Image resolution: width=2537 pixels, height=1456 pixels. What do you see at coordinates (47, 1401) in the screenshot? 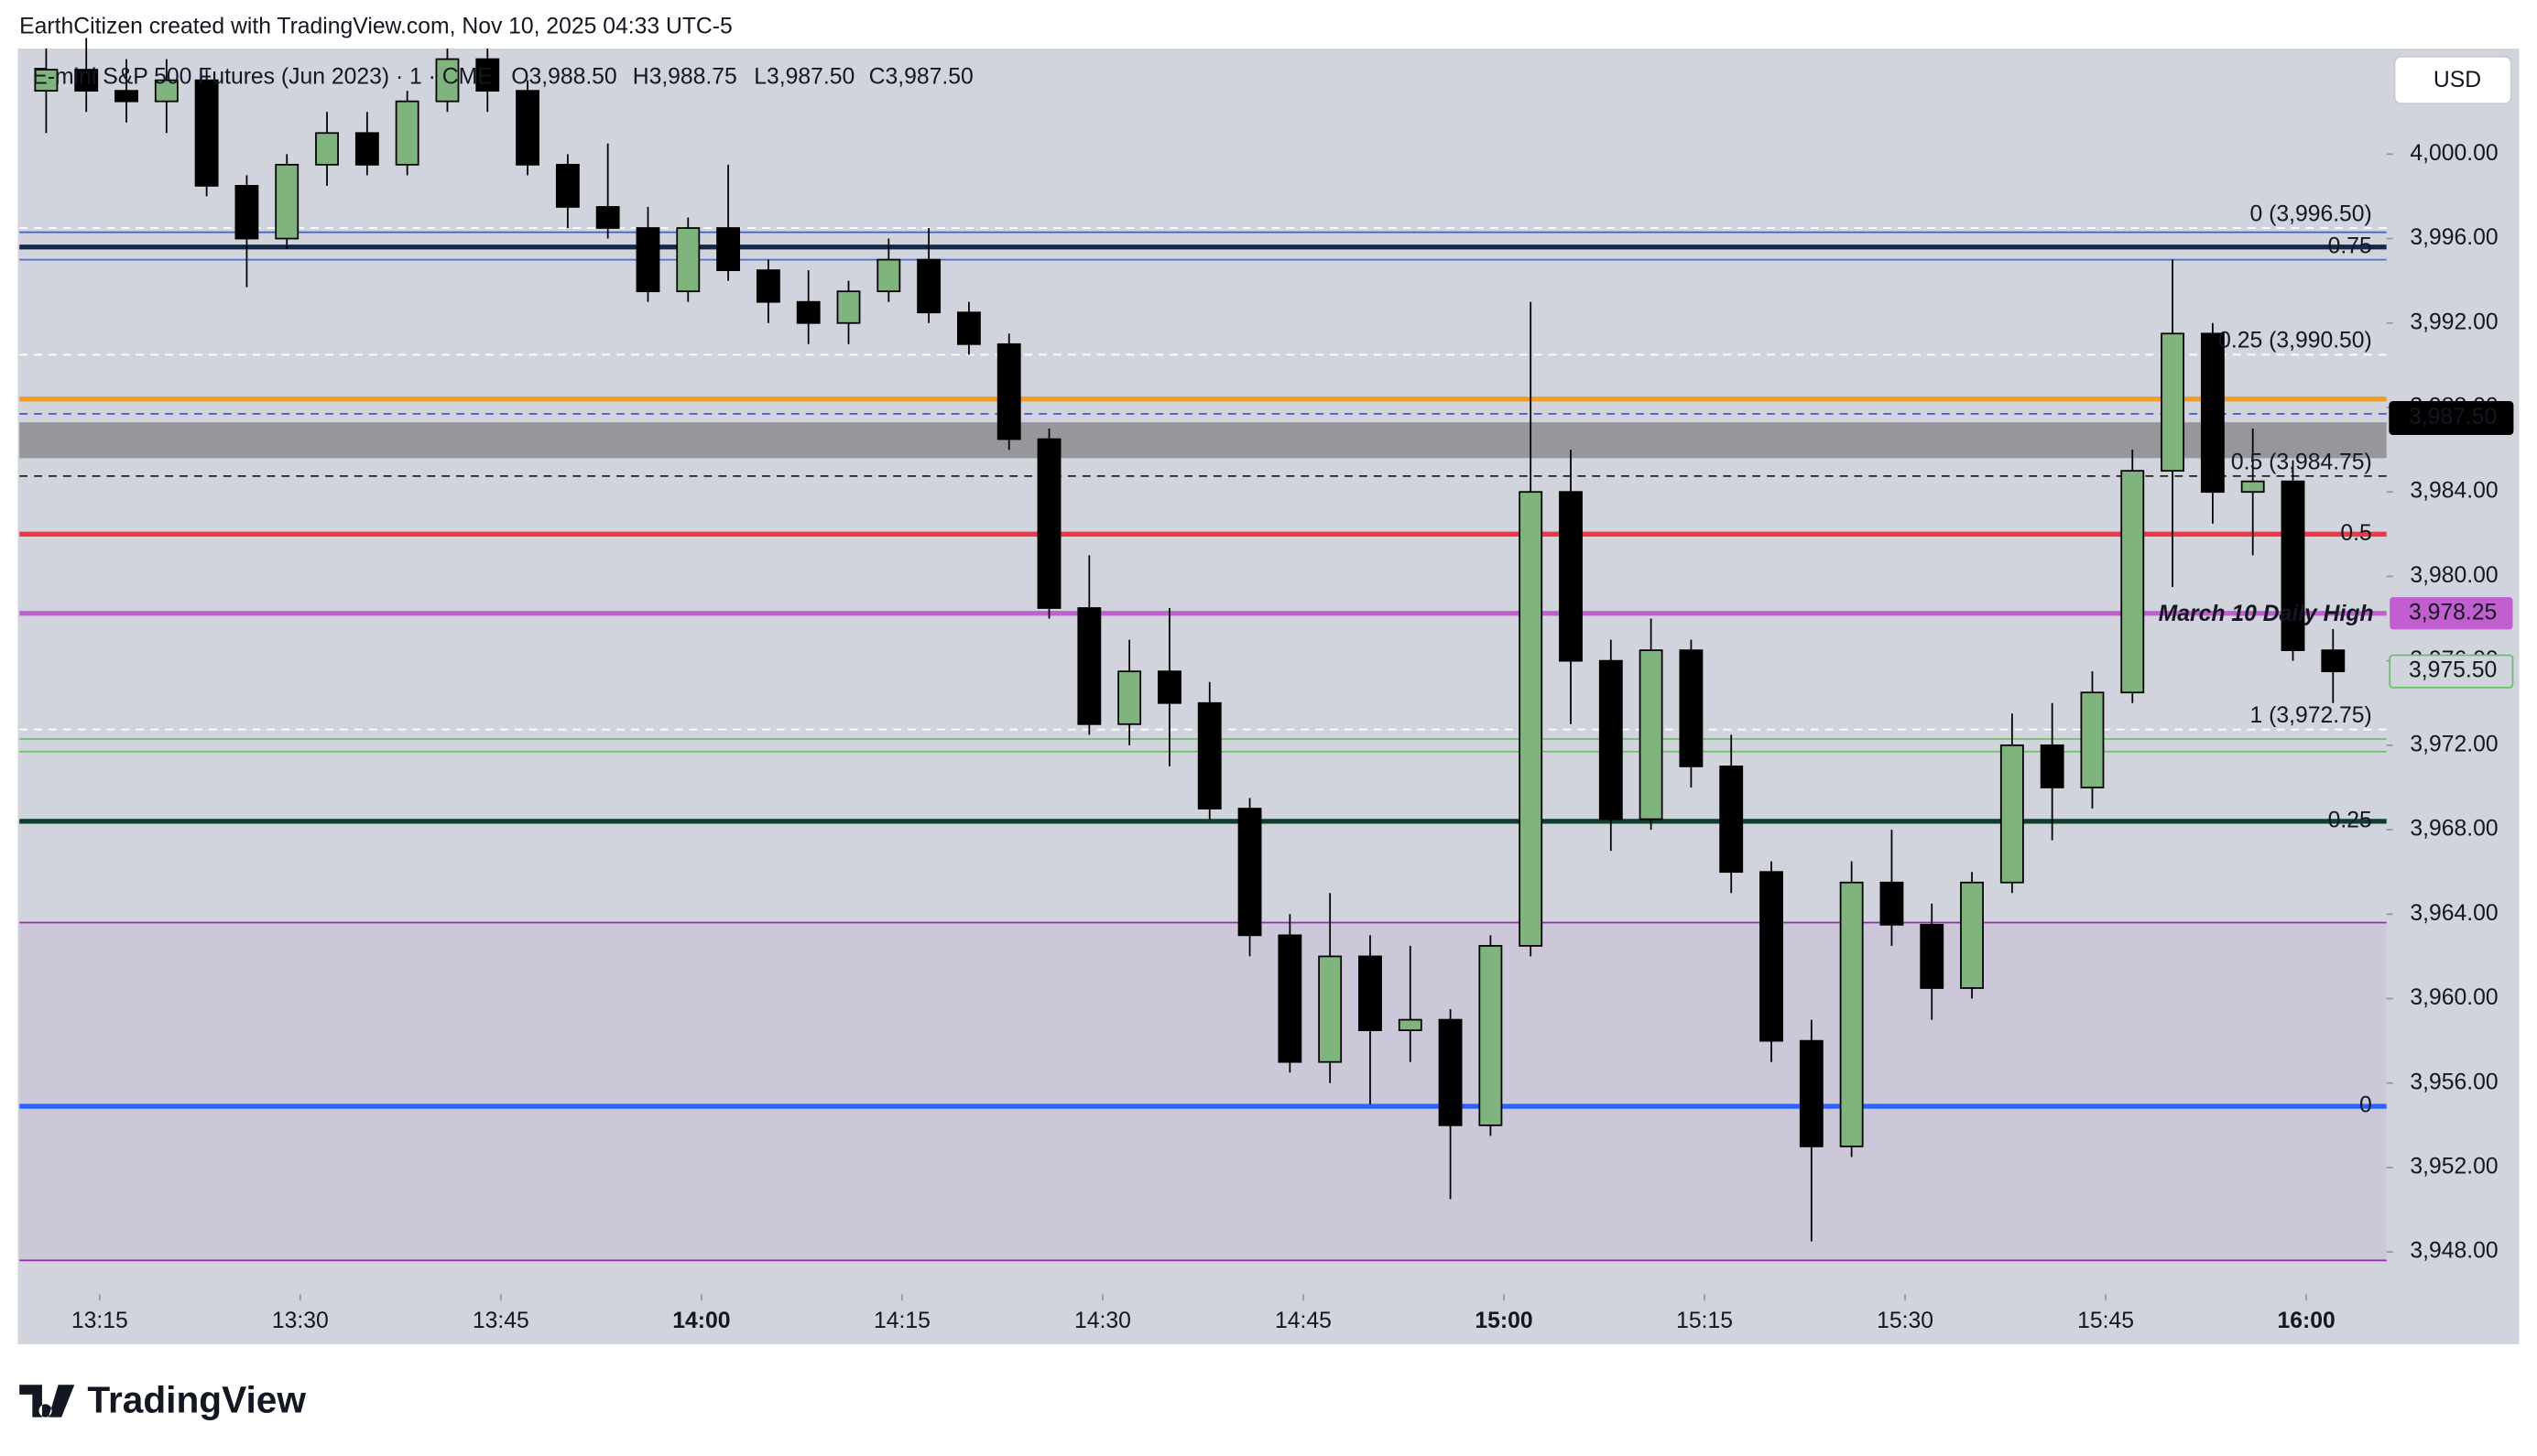
I see `logo-icon` at bounding box center [47, 1401].